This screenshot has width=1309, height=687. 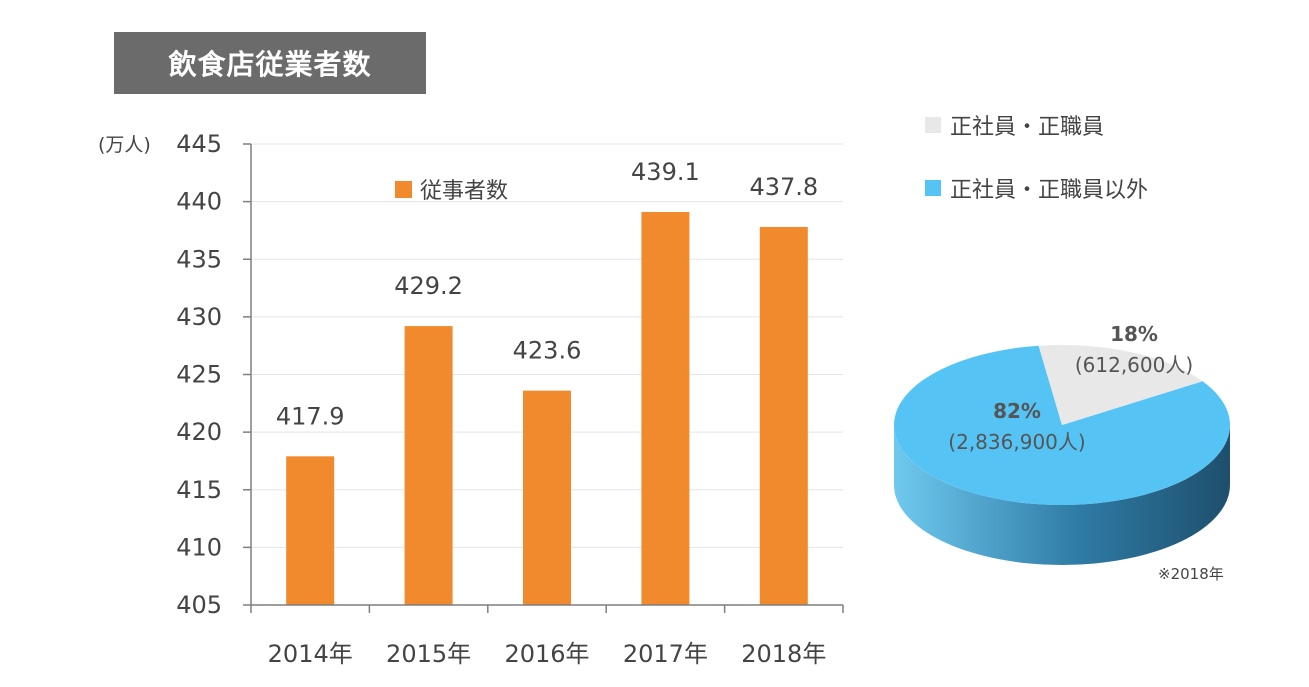 I want to click on data-label: 439.1, so click(x=665, y=172).